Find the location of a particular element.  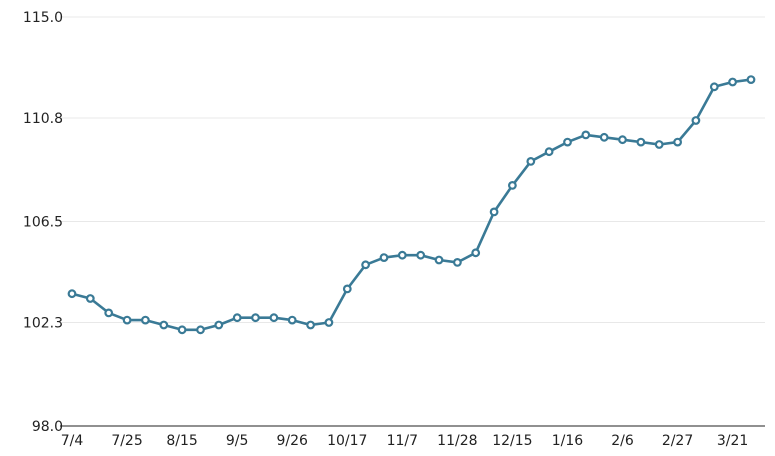

y-tick-label: 115.0 is located at coordinates (43, 18).